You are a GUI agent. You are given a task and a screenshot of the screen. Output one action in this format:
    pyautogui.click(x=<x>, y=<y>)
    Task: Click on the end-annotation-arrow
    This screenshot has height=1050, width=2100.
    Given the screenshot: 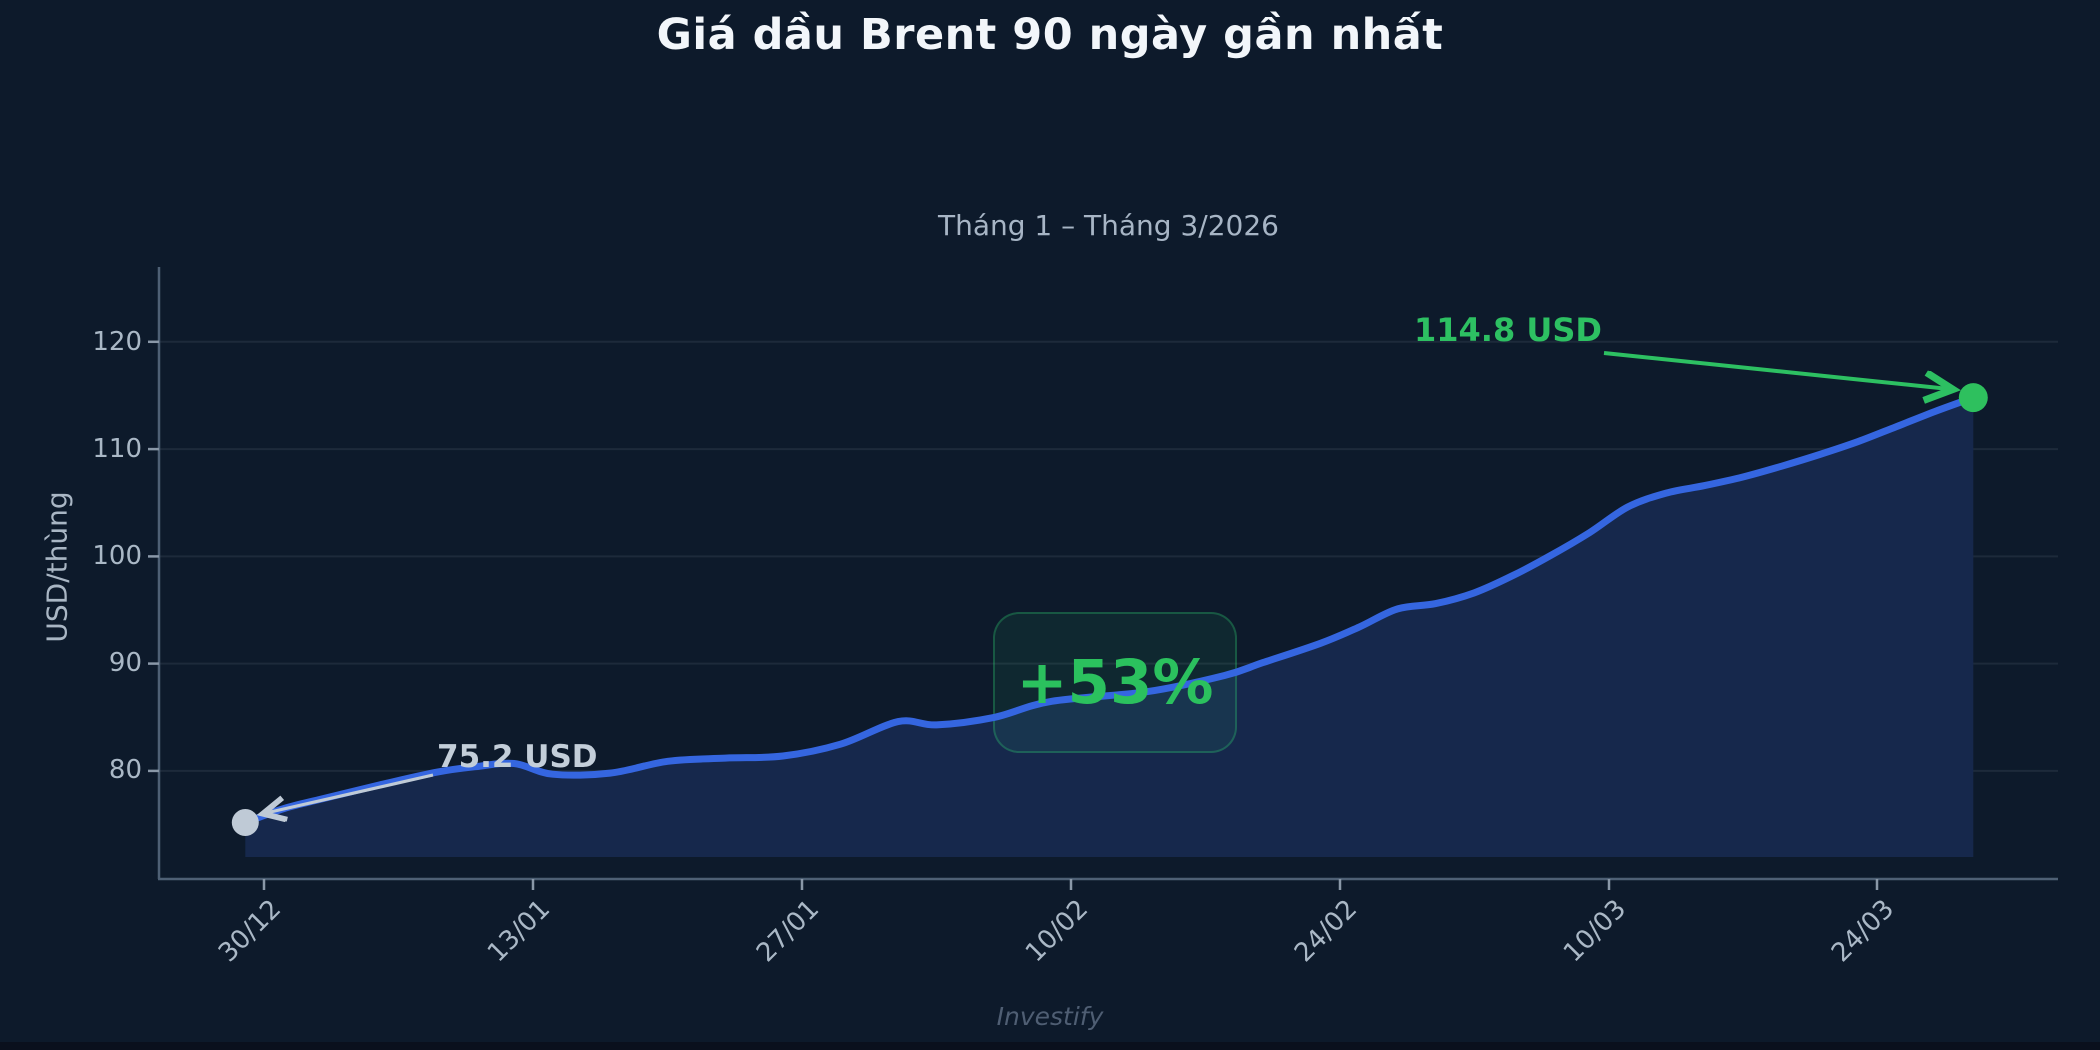 What is the action you would take?
    pyautogui.click(x=1776, y=370)
    